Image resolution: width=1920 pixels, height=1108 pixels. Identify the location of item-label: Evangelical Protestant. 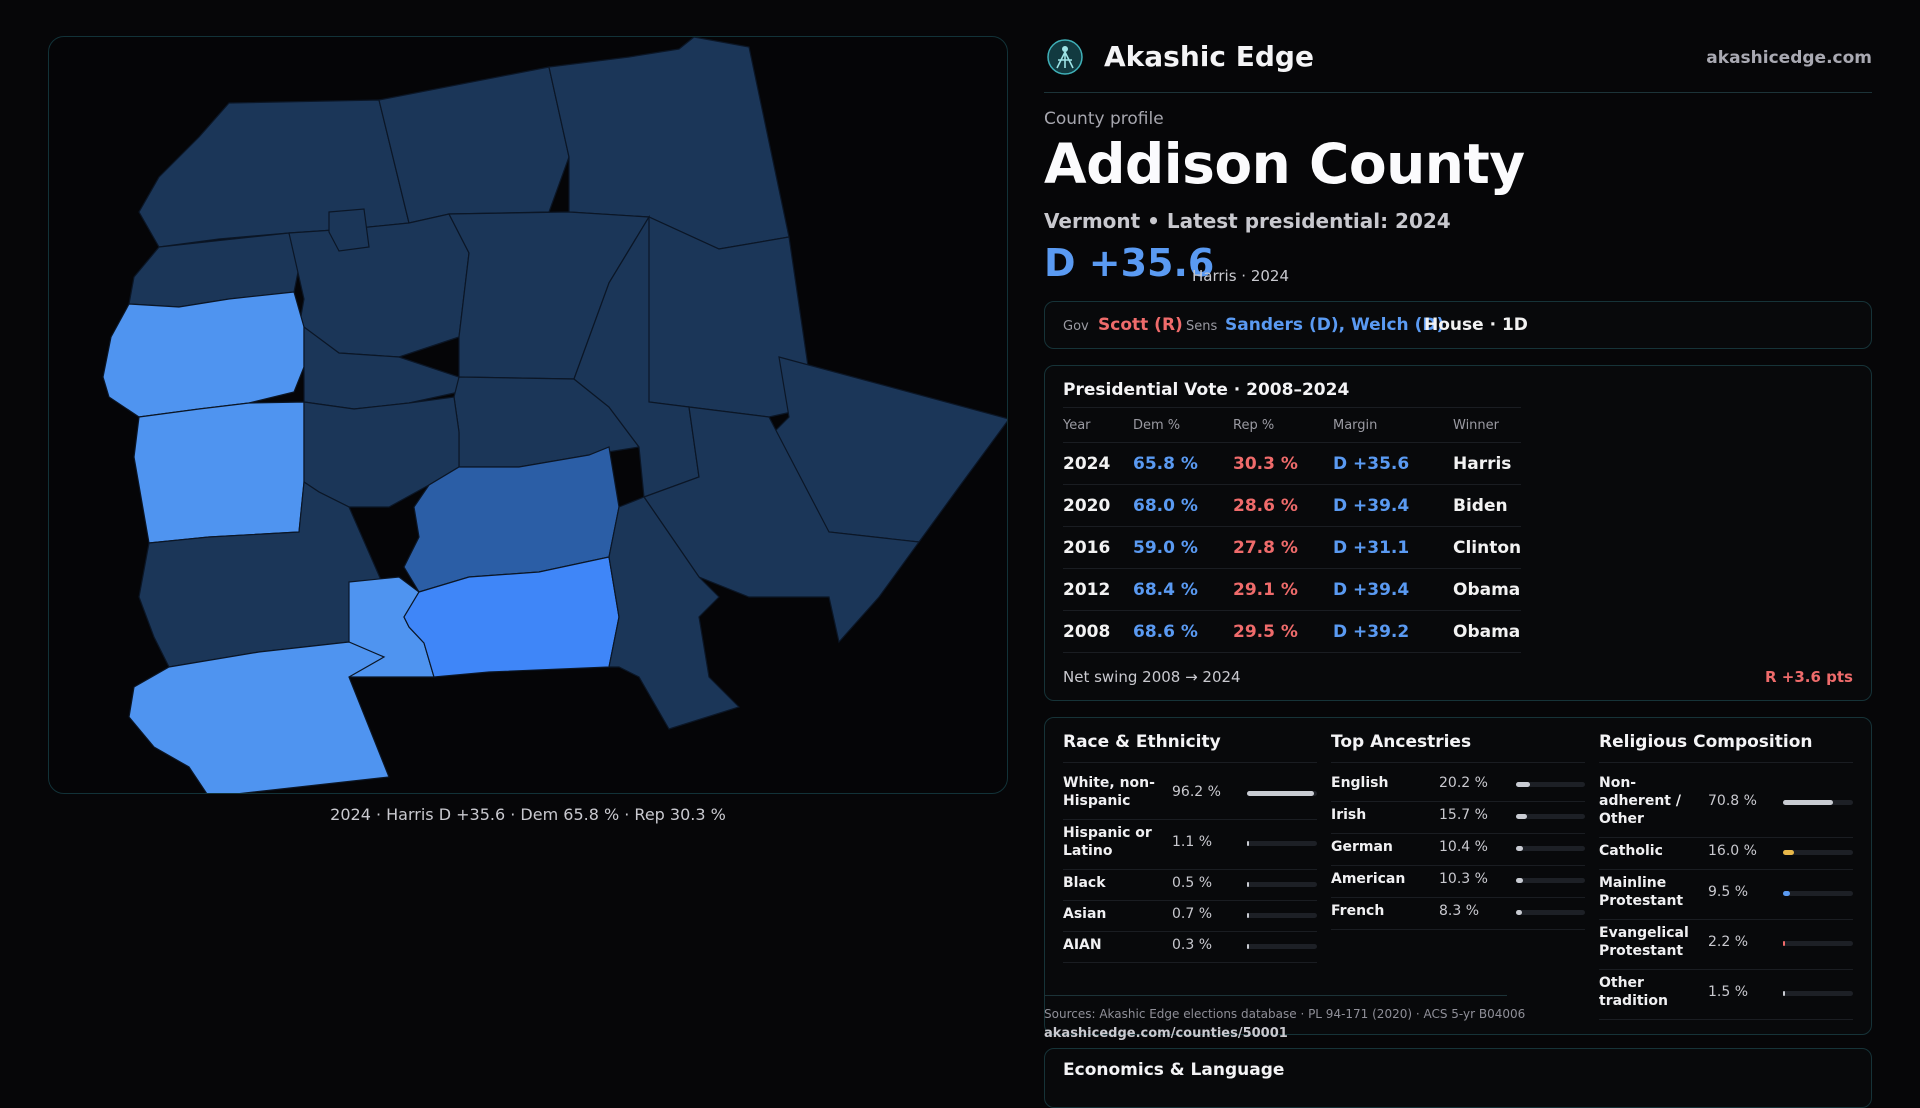
(1644, 942).